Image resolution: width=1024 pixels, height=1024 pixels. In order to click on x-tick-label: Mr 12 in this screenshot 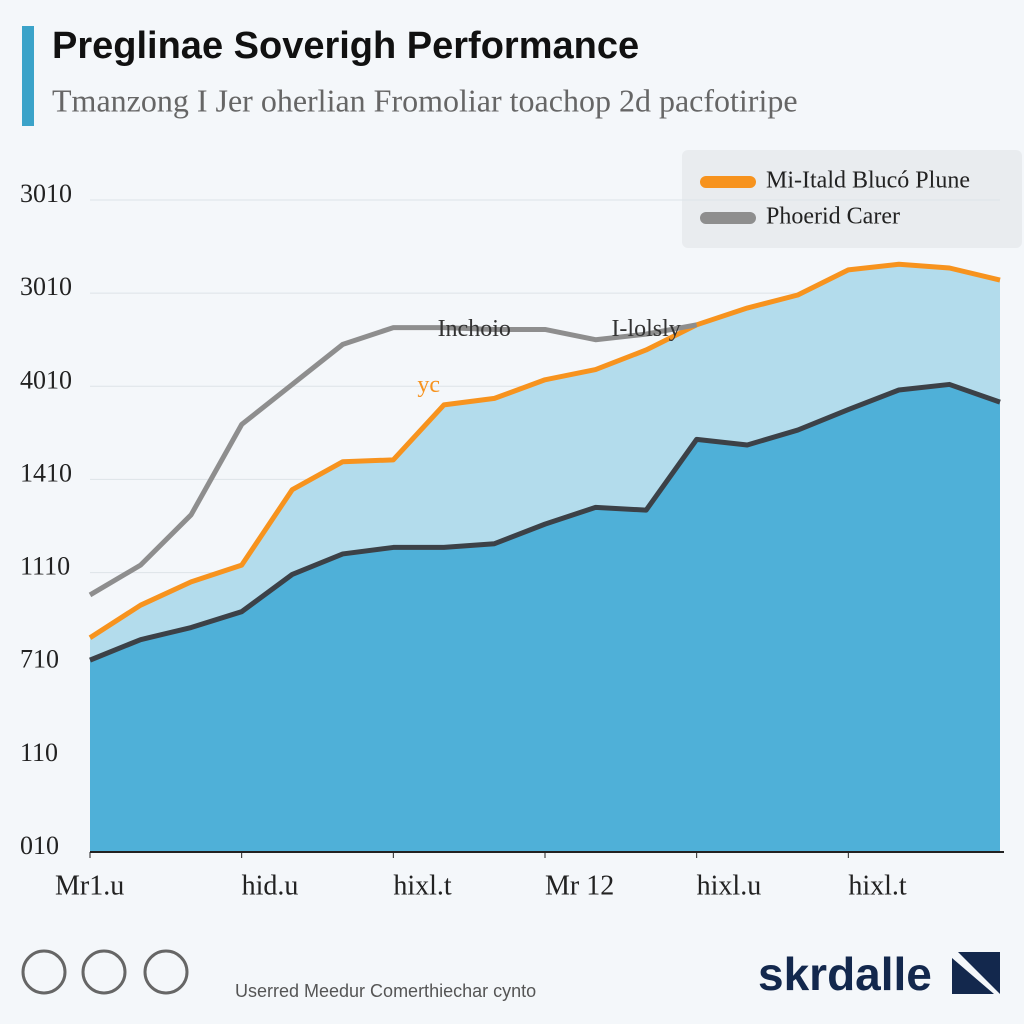, I will do `click(579, 885)`.